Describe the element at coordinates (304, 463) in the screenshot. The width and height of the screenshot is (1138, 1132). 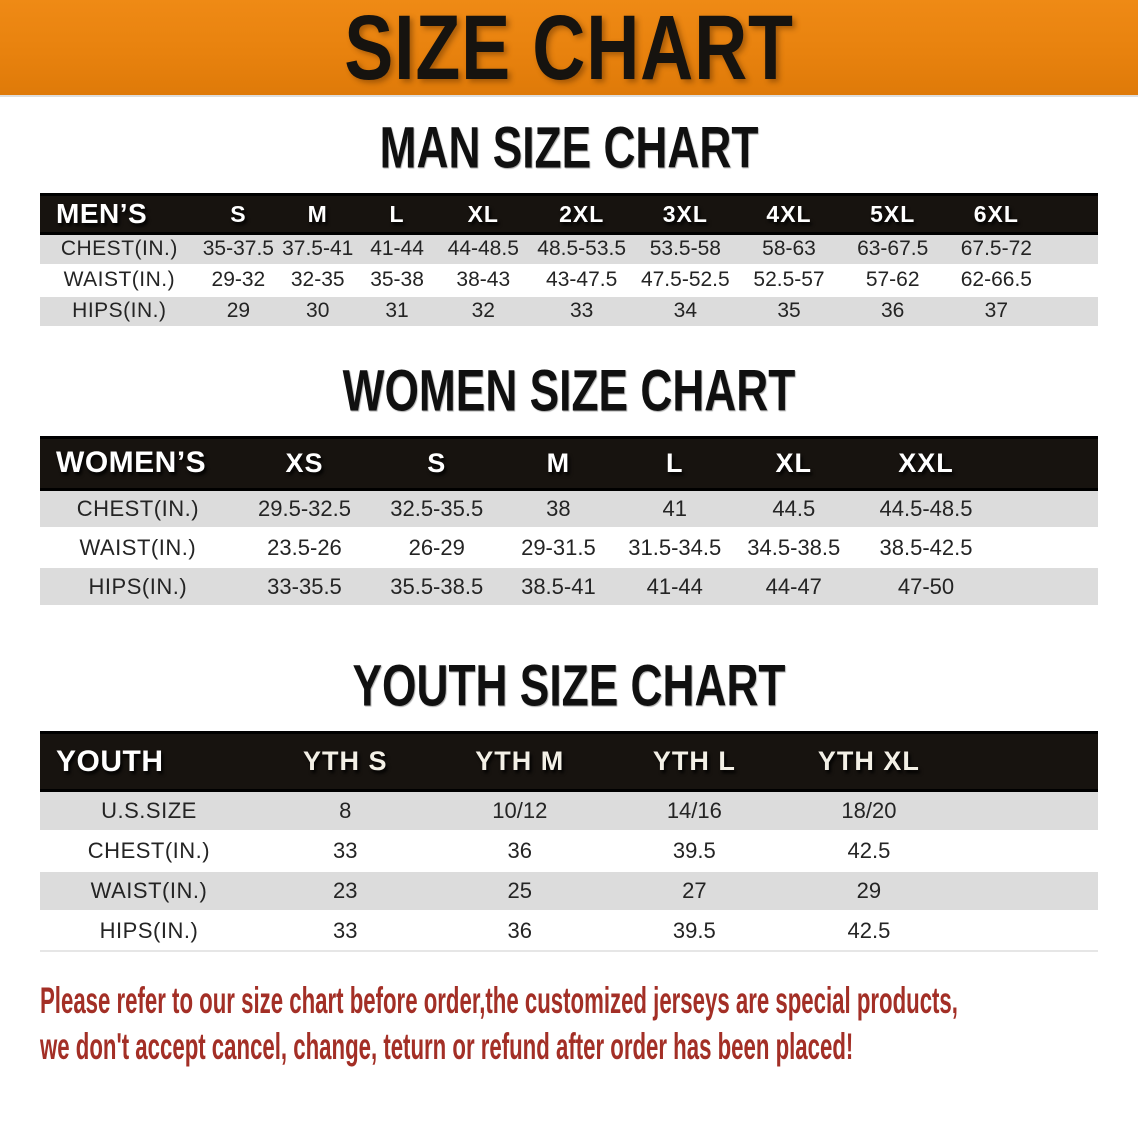
I see `women-size-col: XS` at that location.